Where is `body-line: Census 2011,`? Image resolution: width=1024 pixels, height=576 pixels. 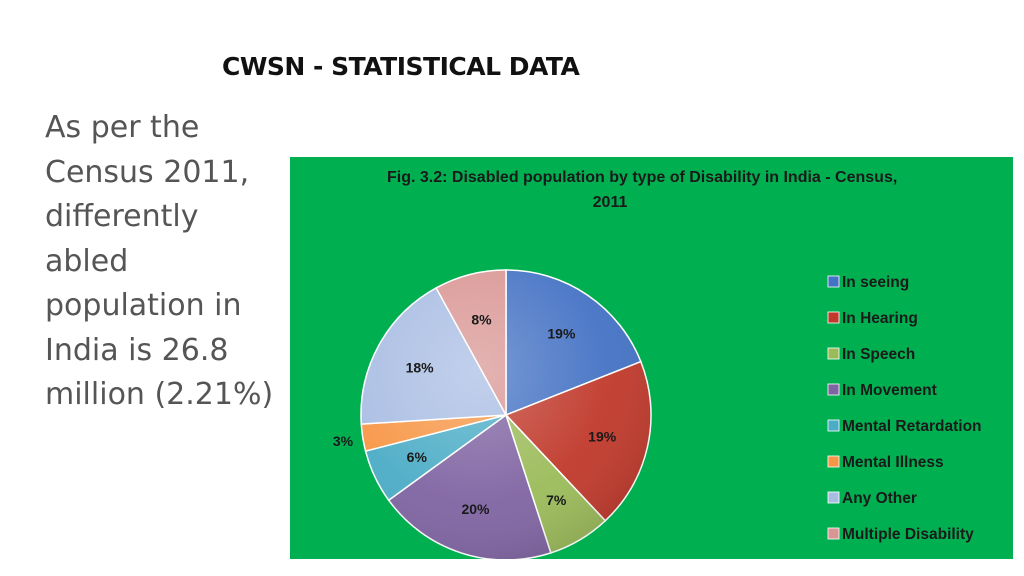 body-line: Census 2011, is located at coordinates (147, 172).